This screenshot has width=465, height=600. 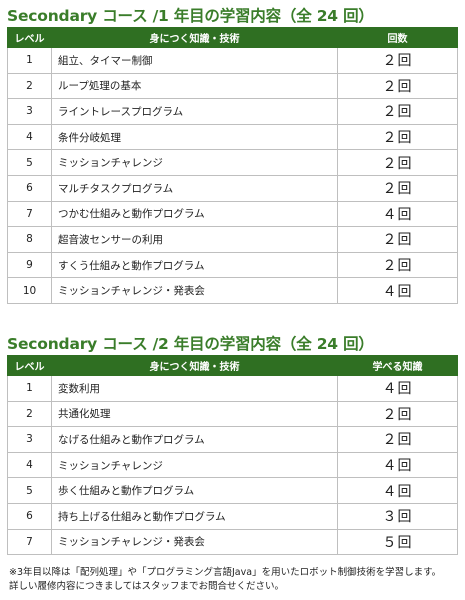 I want to click on table-row: 7 ミッションチャレンジ・発表会 ５回, so click(x=232, y=542).